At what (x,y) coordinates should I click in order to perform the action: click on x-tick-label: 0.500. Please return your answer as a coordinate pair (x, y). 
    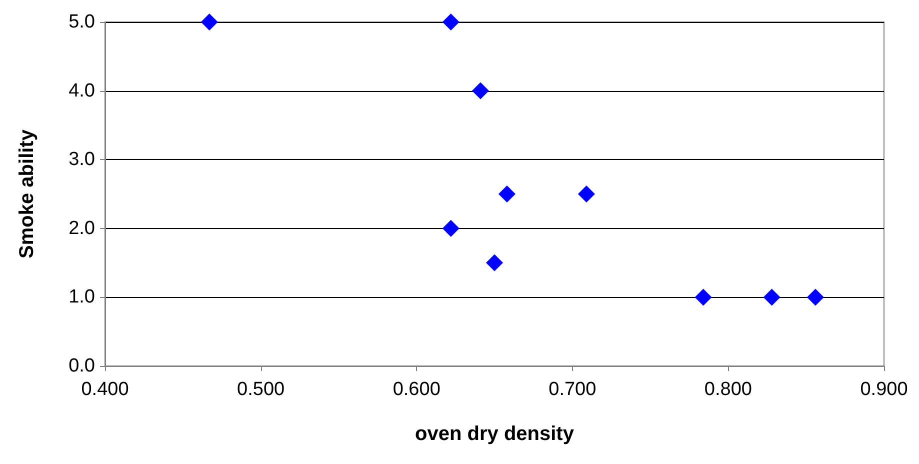
    Looking at the image, I should click on (261, 389).